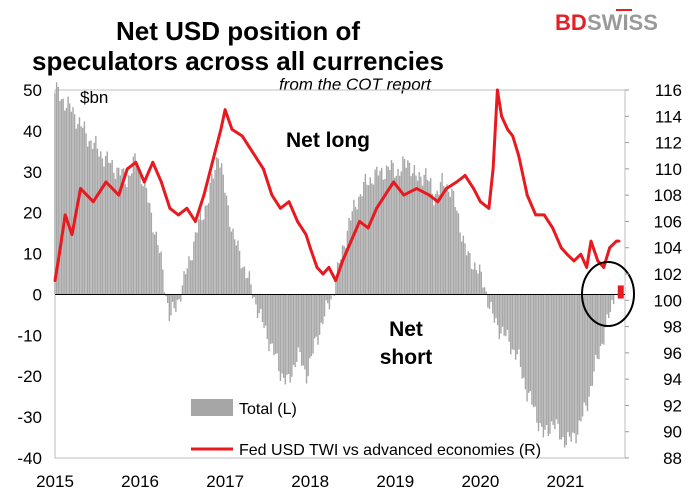  What do you see at coordinates (406, 329) in the screenshot?
I see `annotation-net-short-1: Net` at bounding box center [406, 329].